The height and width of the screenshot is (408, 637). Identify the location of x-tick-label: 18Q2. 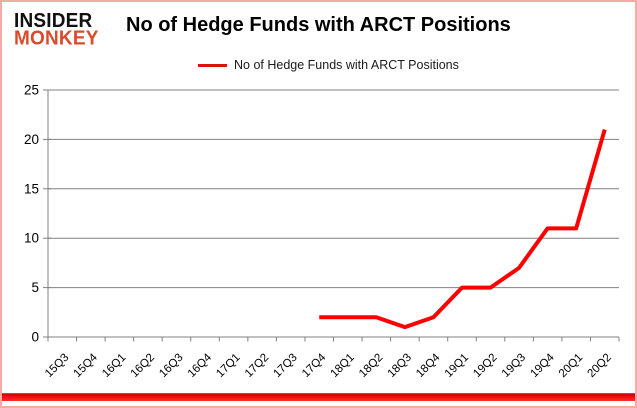
(371, 366).